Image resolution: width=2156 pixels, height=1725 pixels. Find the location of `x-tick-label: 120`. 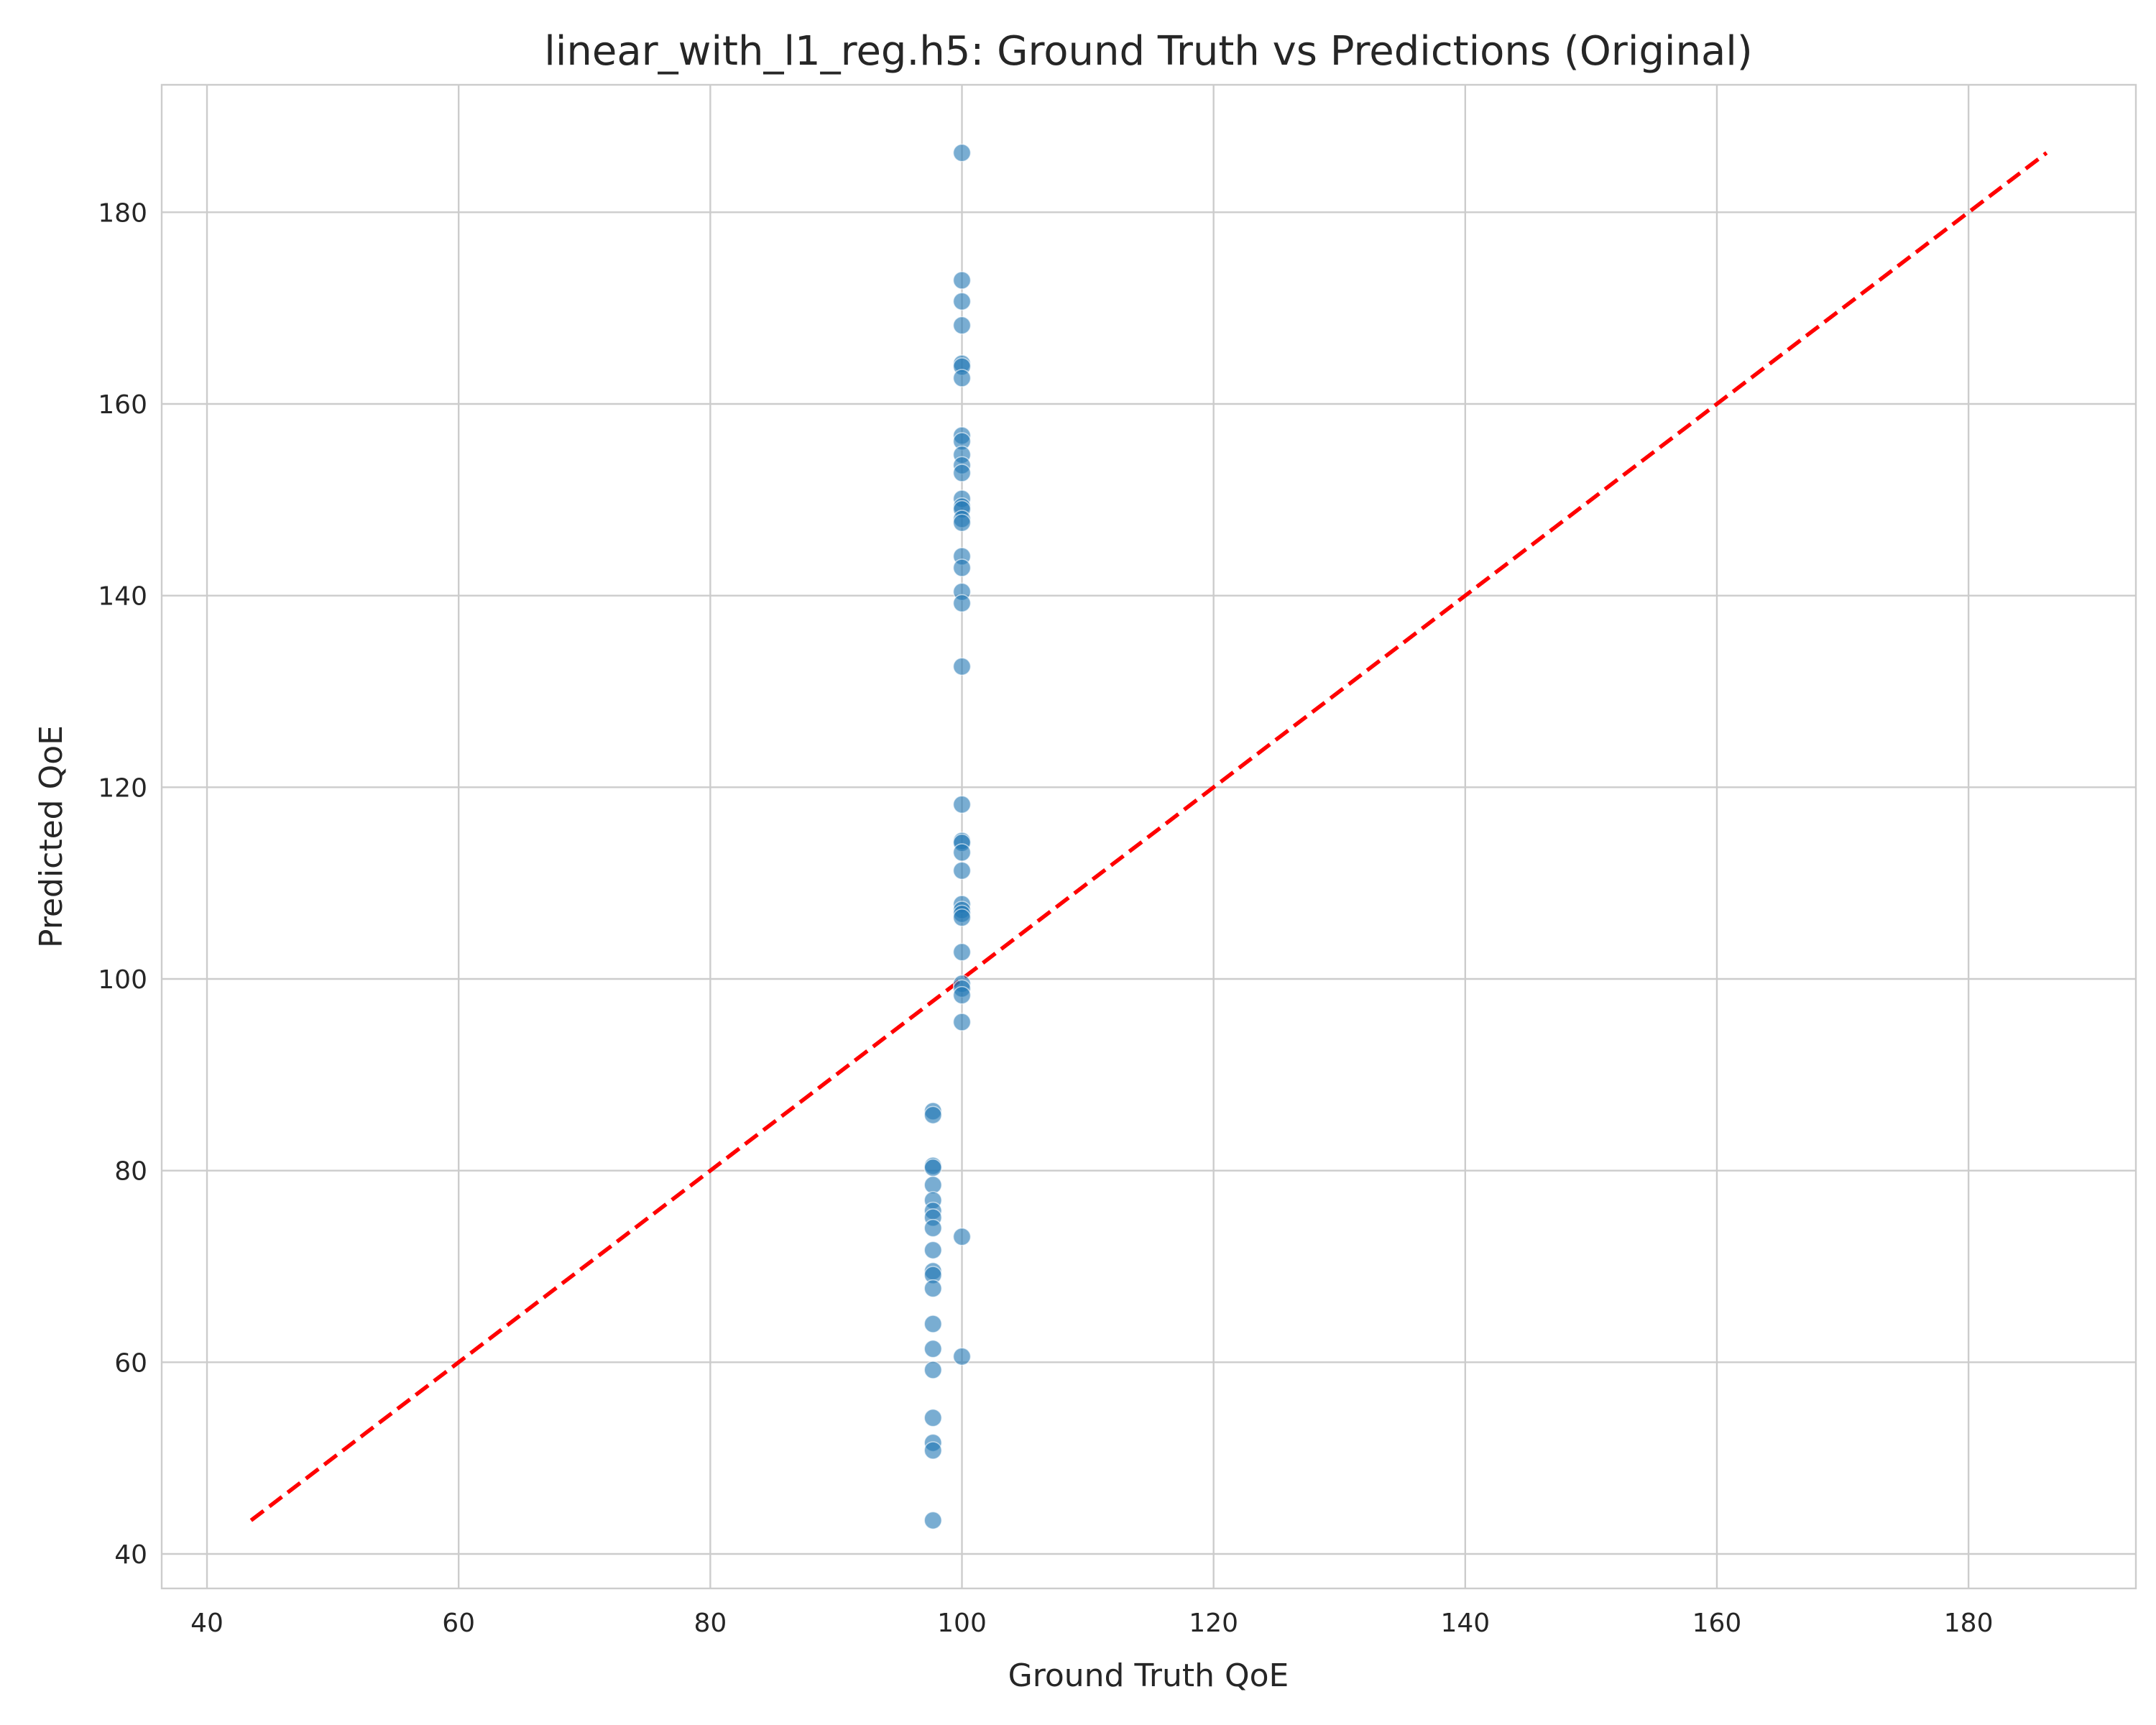

x-tick-label: 120 is located at coordinates (1213, 1623).